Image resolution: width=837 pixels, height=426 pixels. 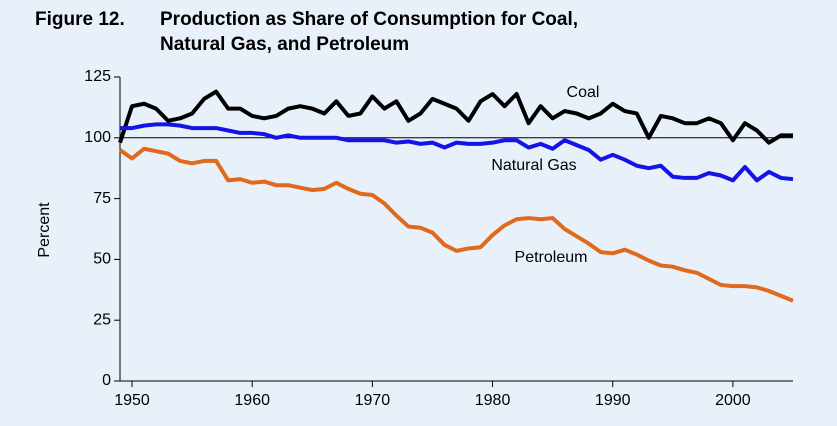 What do you see at coordinates (44, 230) in the screenshot?
I see `y-axis-label: Percent` at bounding box center [44, 230].